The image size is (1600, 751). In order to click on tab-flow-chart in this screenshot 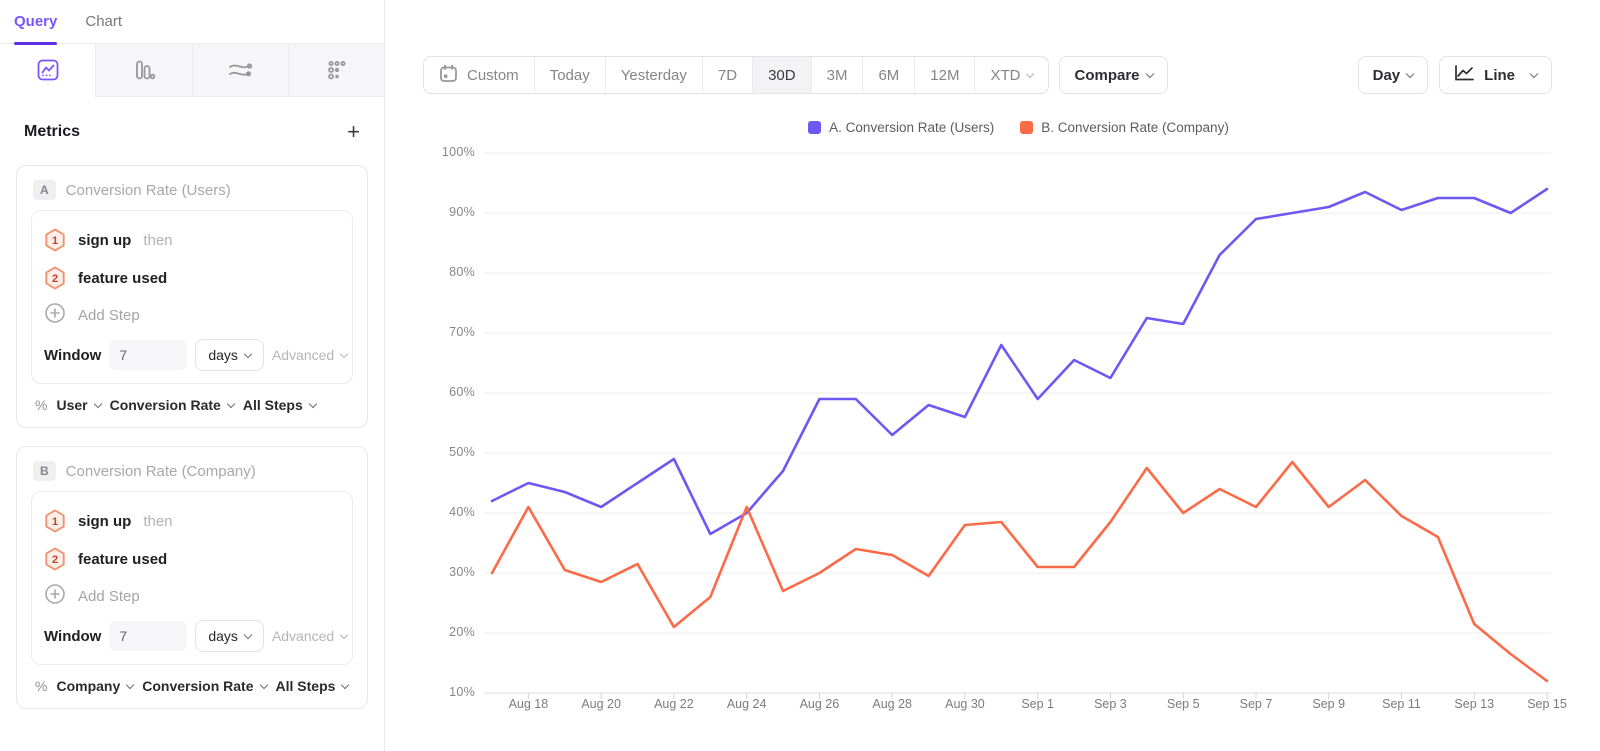, I will do `click(239, 70)`.